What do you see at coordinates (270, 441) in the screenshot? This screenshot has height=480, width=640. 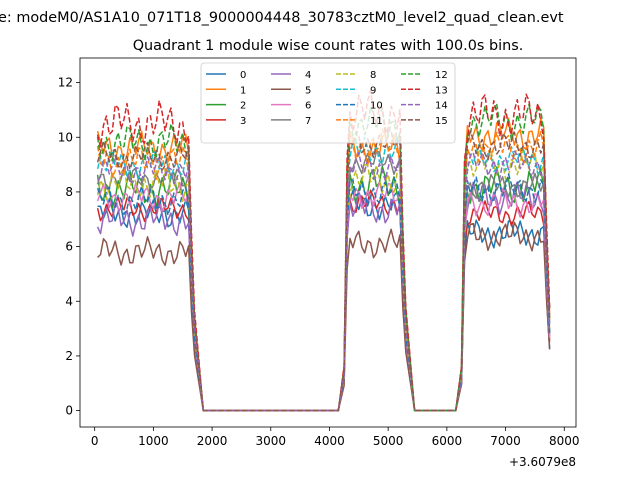 I see `x-tick-label: 3000` at bounding box center [270, 441].